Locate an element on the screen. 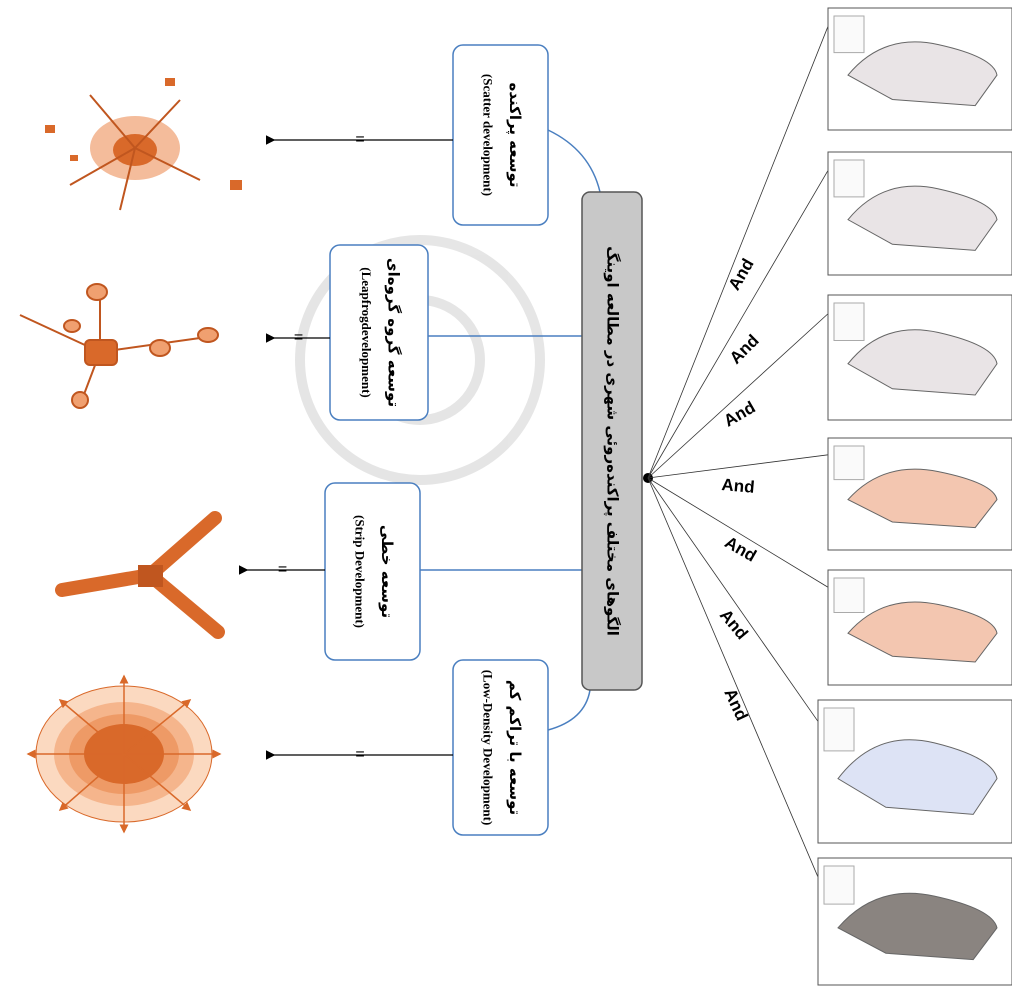 The height and width of the screenshot is (987, 1012). box-title: توسعه خطی is located at coordinates (387, 571).